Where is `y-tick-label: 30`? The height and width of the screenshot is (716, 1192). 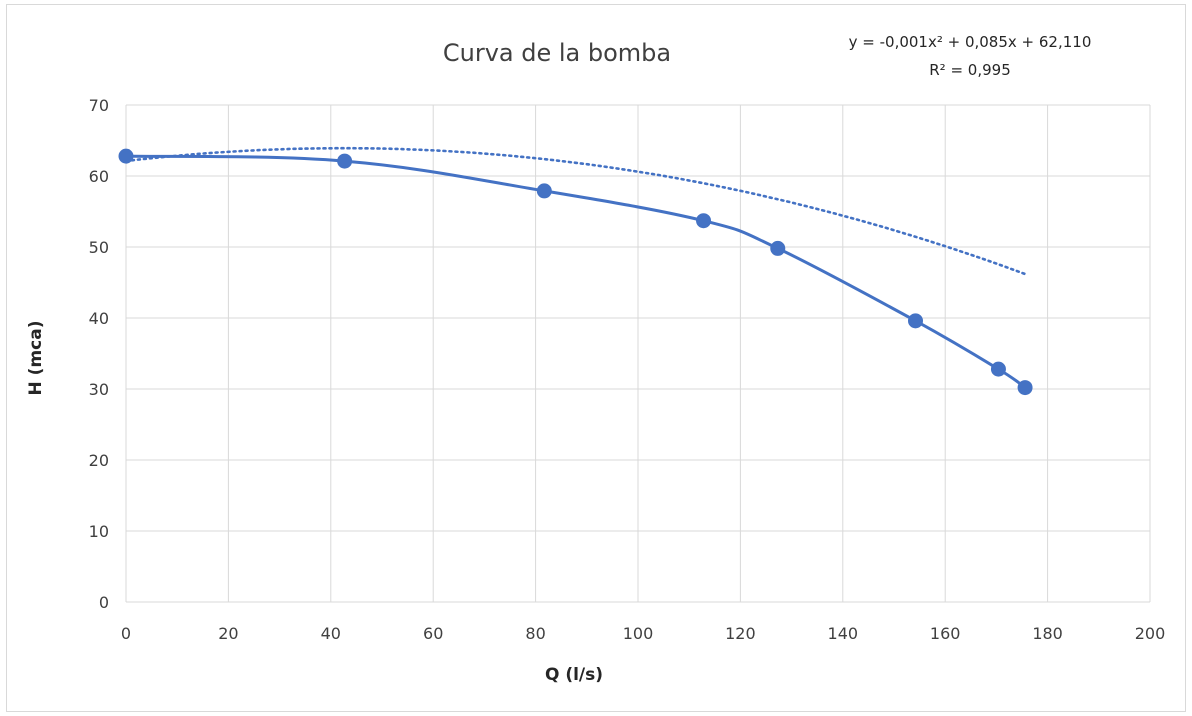
y-tick-label: 30 is located at coordinates (99, 389).